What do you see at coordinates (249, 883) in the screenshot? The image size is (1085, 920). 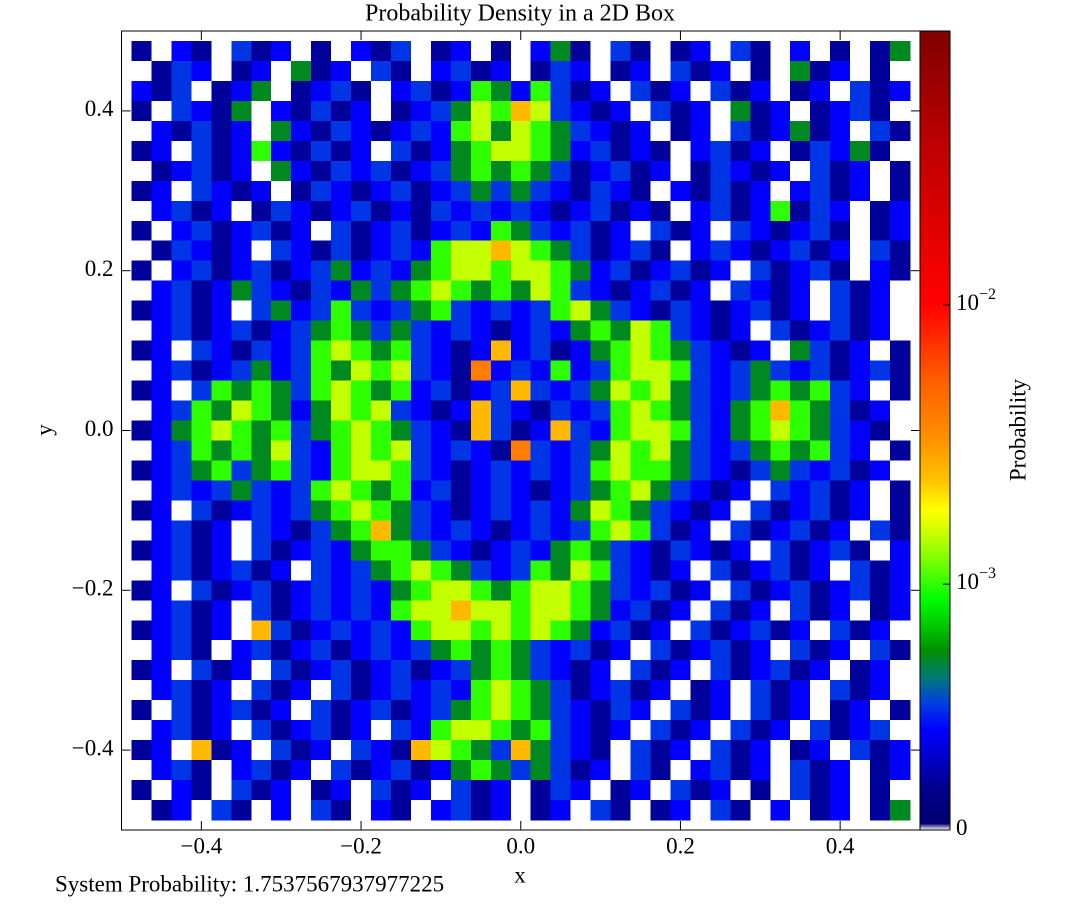 I see `annotation: System Probability: 1.7537567937977225` at bounding box center [249, 883].